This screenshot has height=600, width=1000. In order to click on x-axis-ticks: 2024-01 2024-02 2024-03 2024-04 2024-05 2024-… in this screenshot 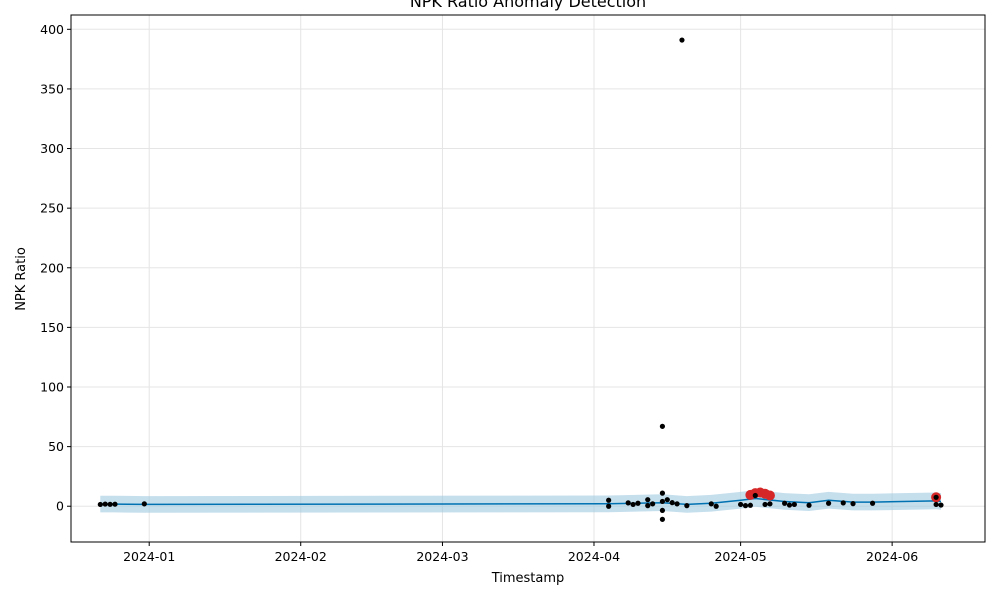, I will do `click(520, 553)`.